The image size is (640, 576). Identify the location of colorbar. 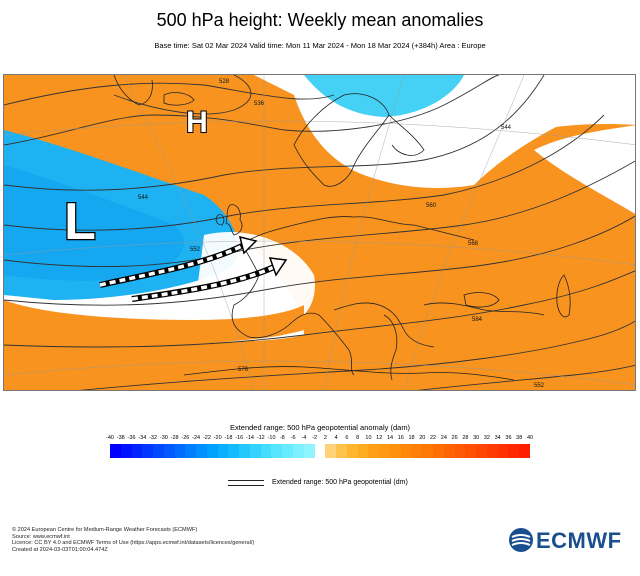
(320, 451).